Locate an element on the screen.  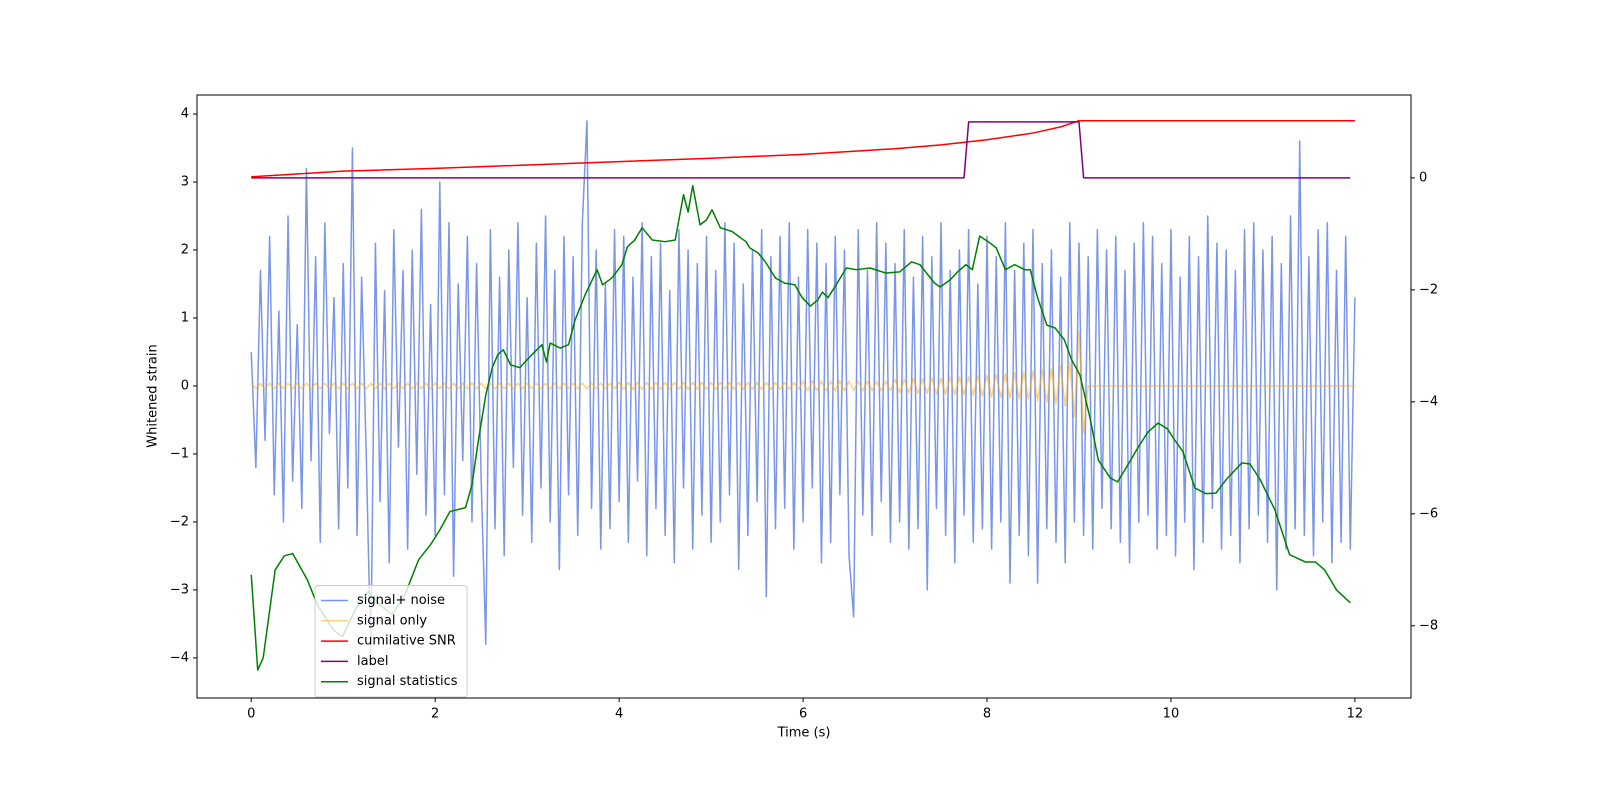
y2-tick-label: −4 is located at coordinates (1428, 401).